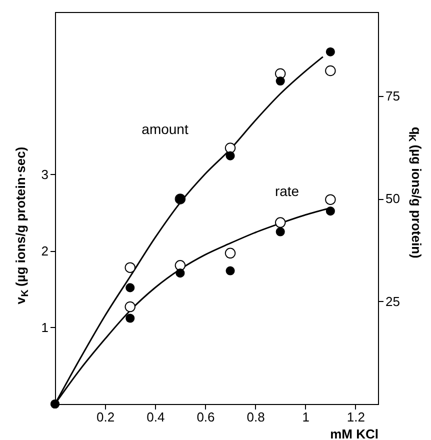 This screenshot has height=440, width=431. I want to click on y-tick-label: 1, so click(44, 327).